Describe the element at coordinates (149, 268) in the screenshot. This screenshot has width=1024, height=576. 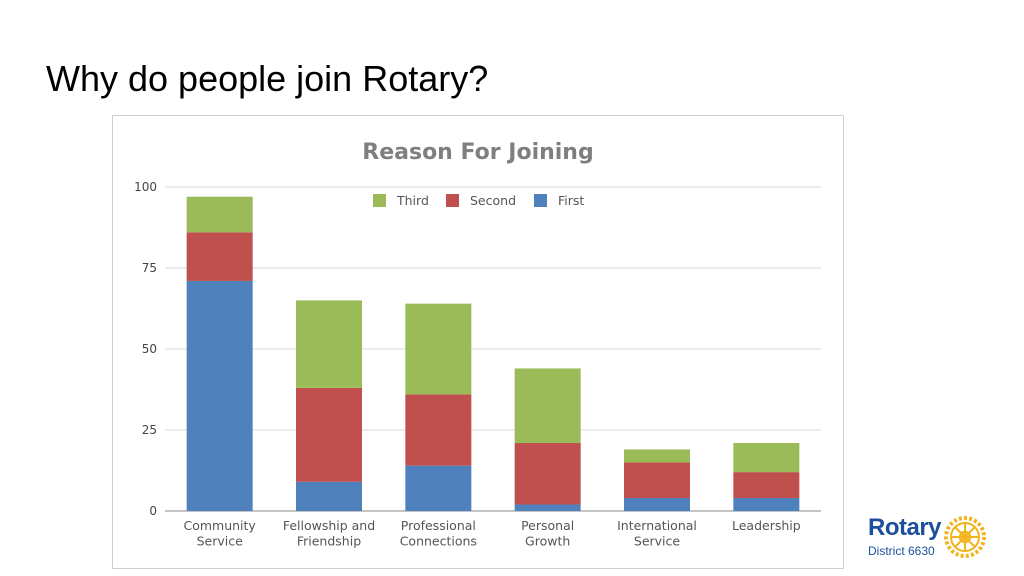
I see `y-tick-label: 75` at that location.